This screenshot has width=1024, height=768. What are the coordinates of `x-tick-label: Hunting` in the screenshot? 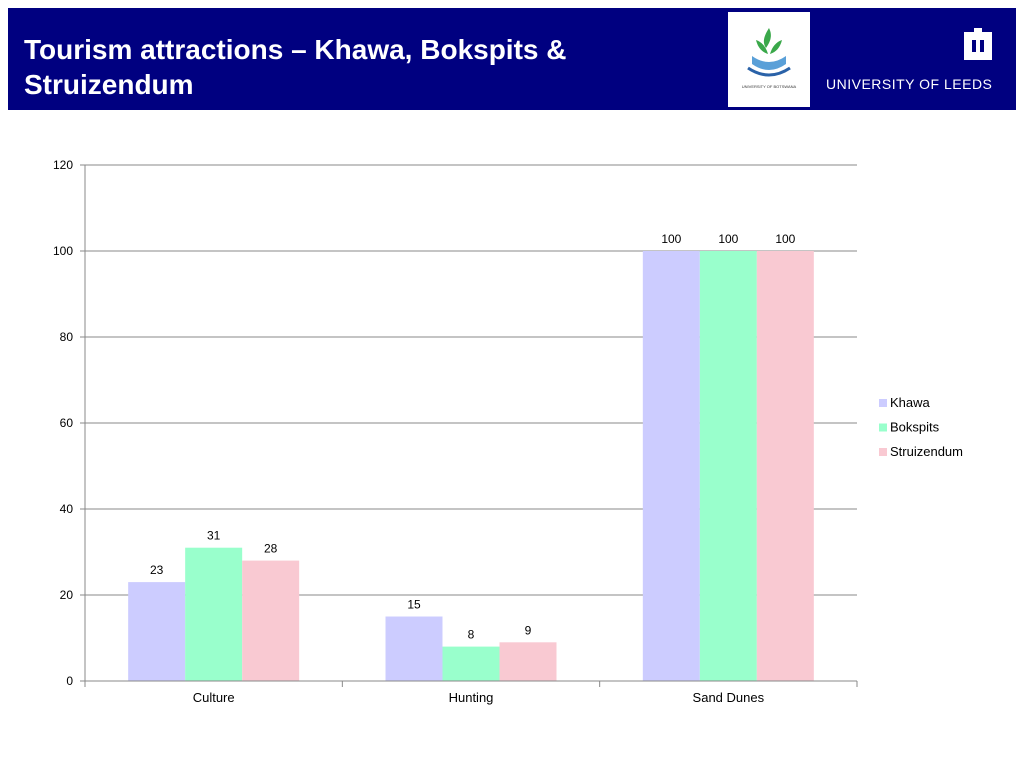 It's located at (471, 697).